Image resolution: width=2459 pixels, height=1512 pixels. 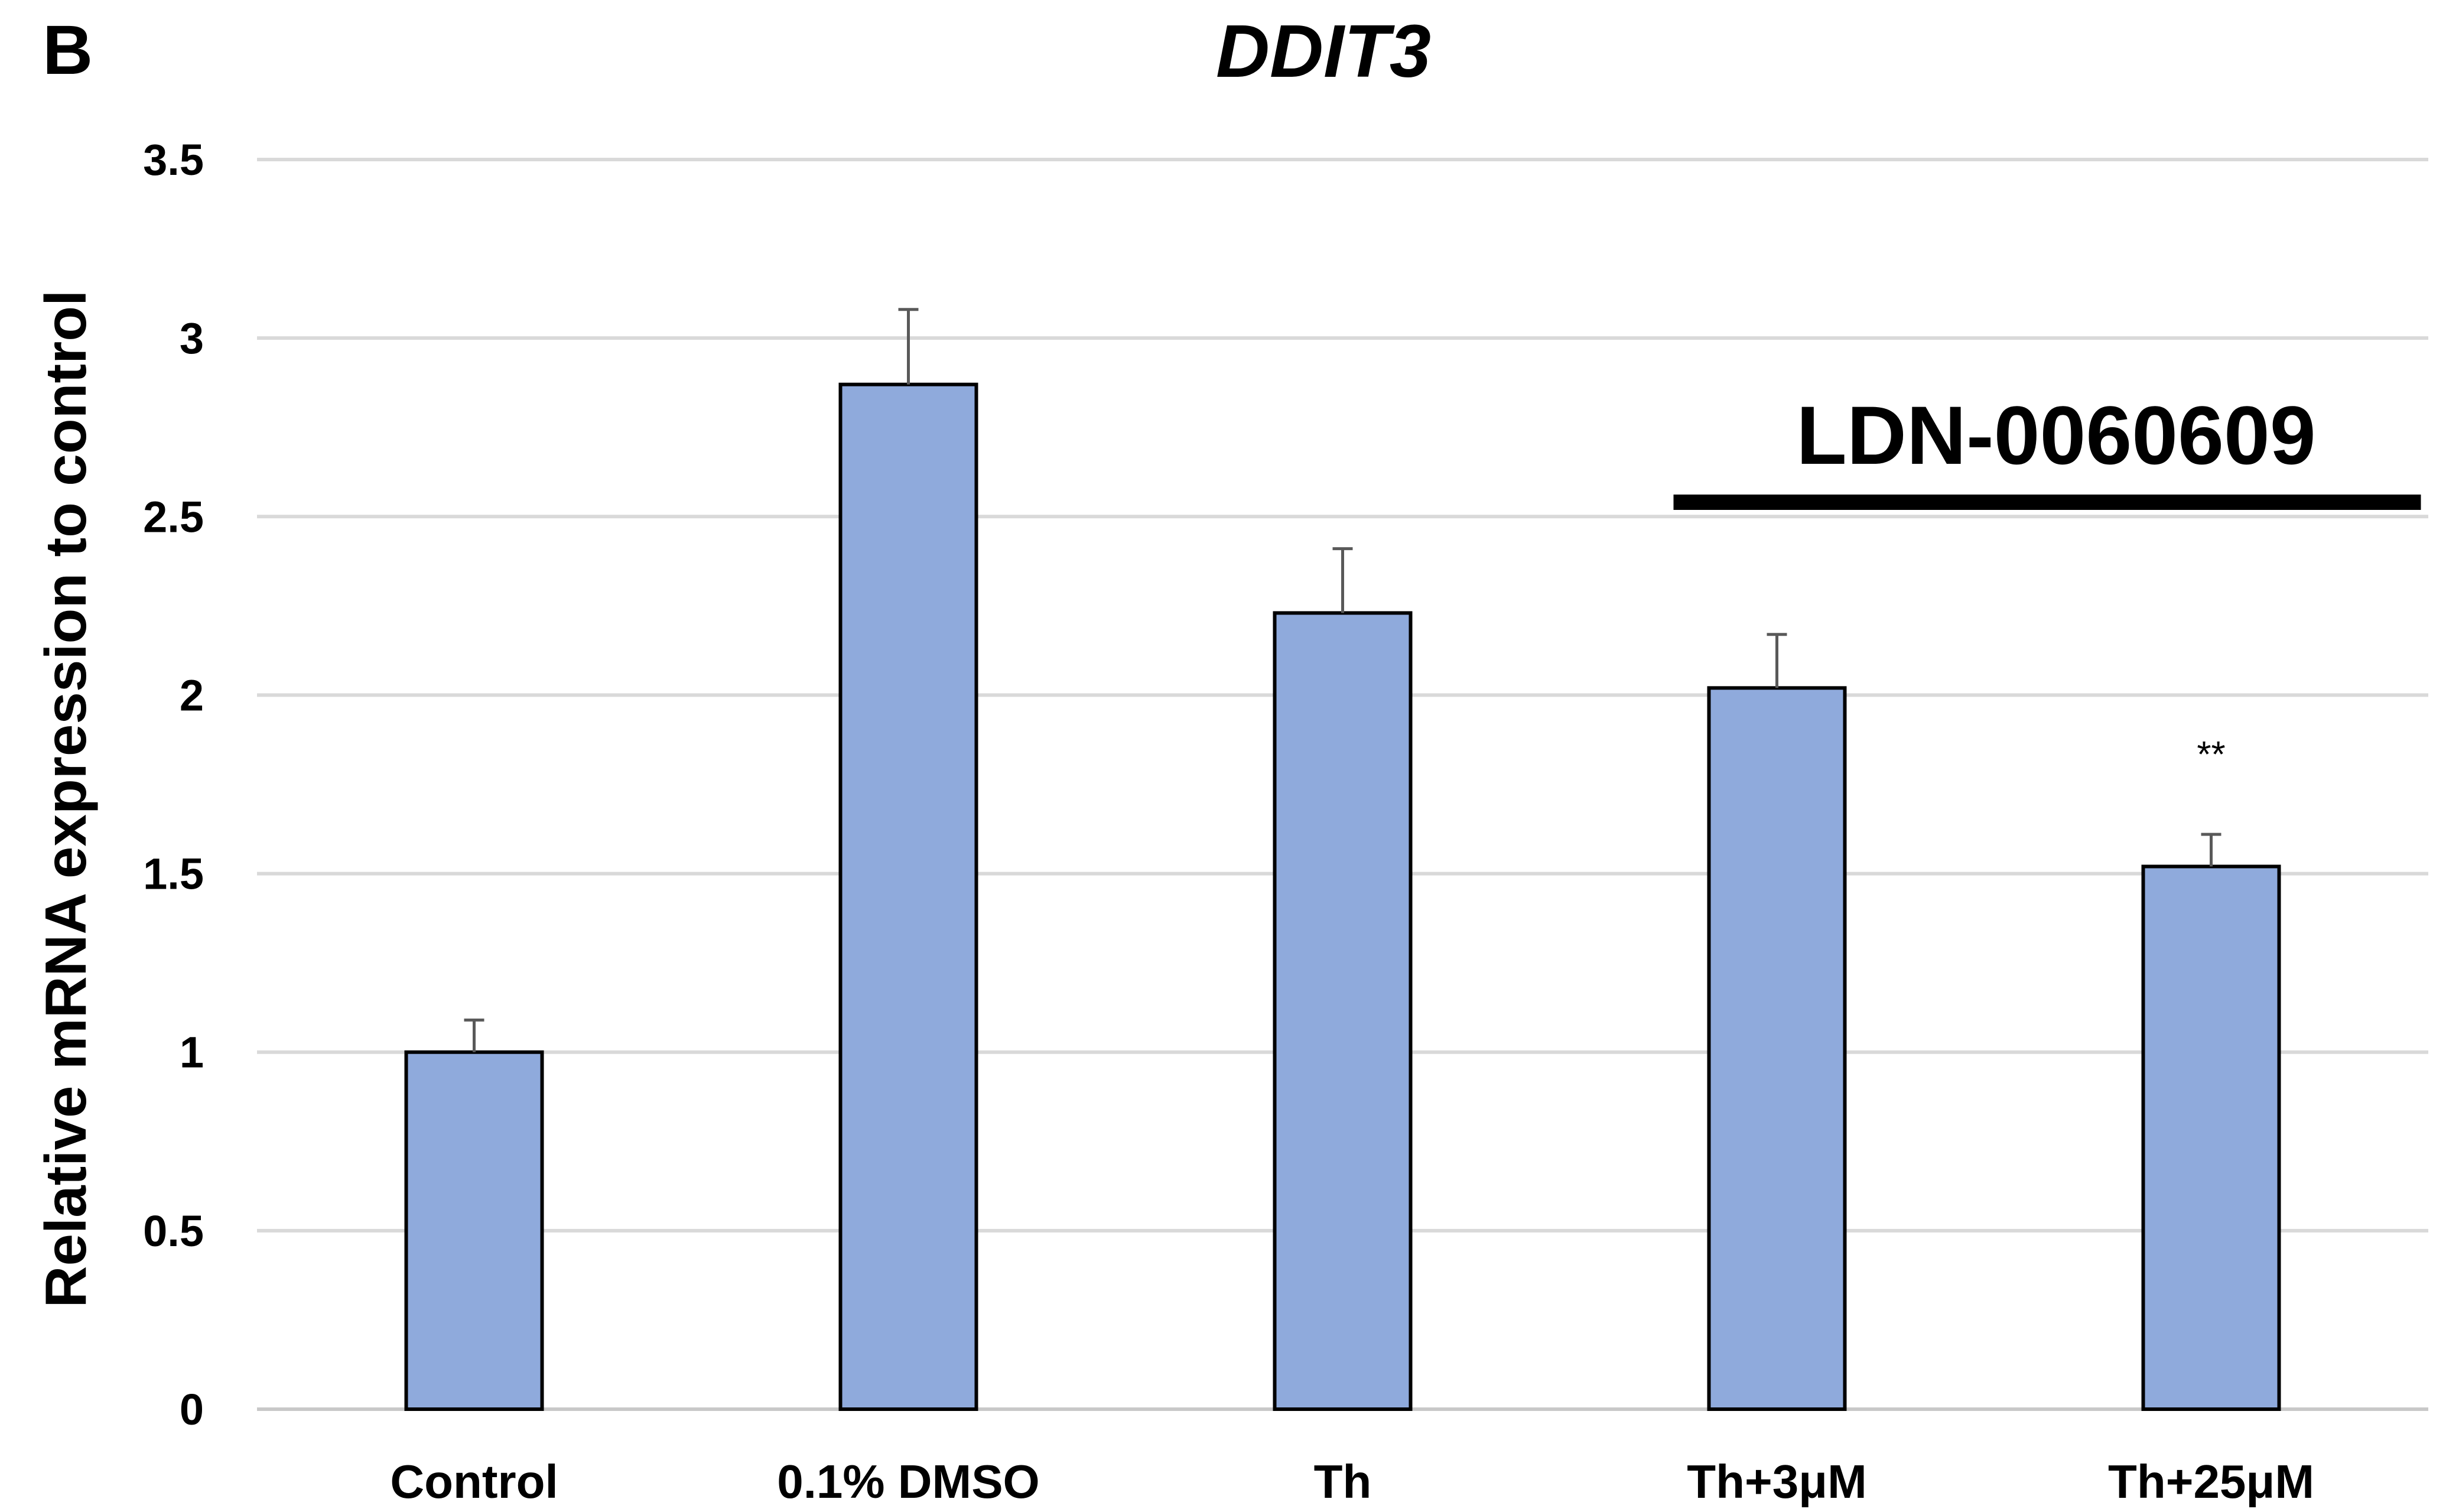 I want to click on category-label-2: Th, so click(x=1343, y=1481).